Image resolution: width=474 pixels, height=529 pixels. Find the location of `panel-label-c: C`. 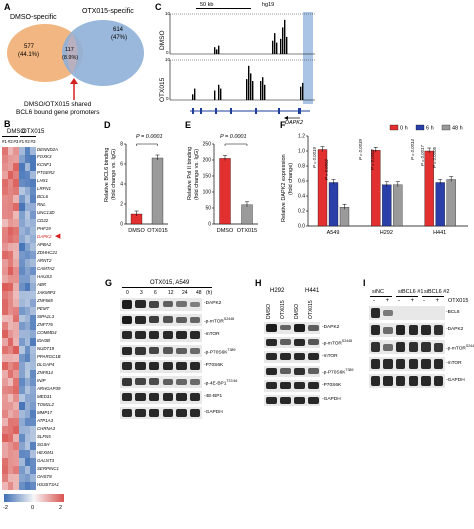

panel-label-c: C is located at coordinates (158, 7).